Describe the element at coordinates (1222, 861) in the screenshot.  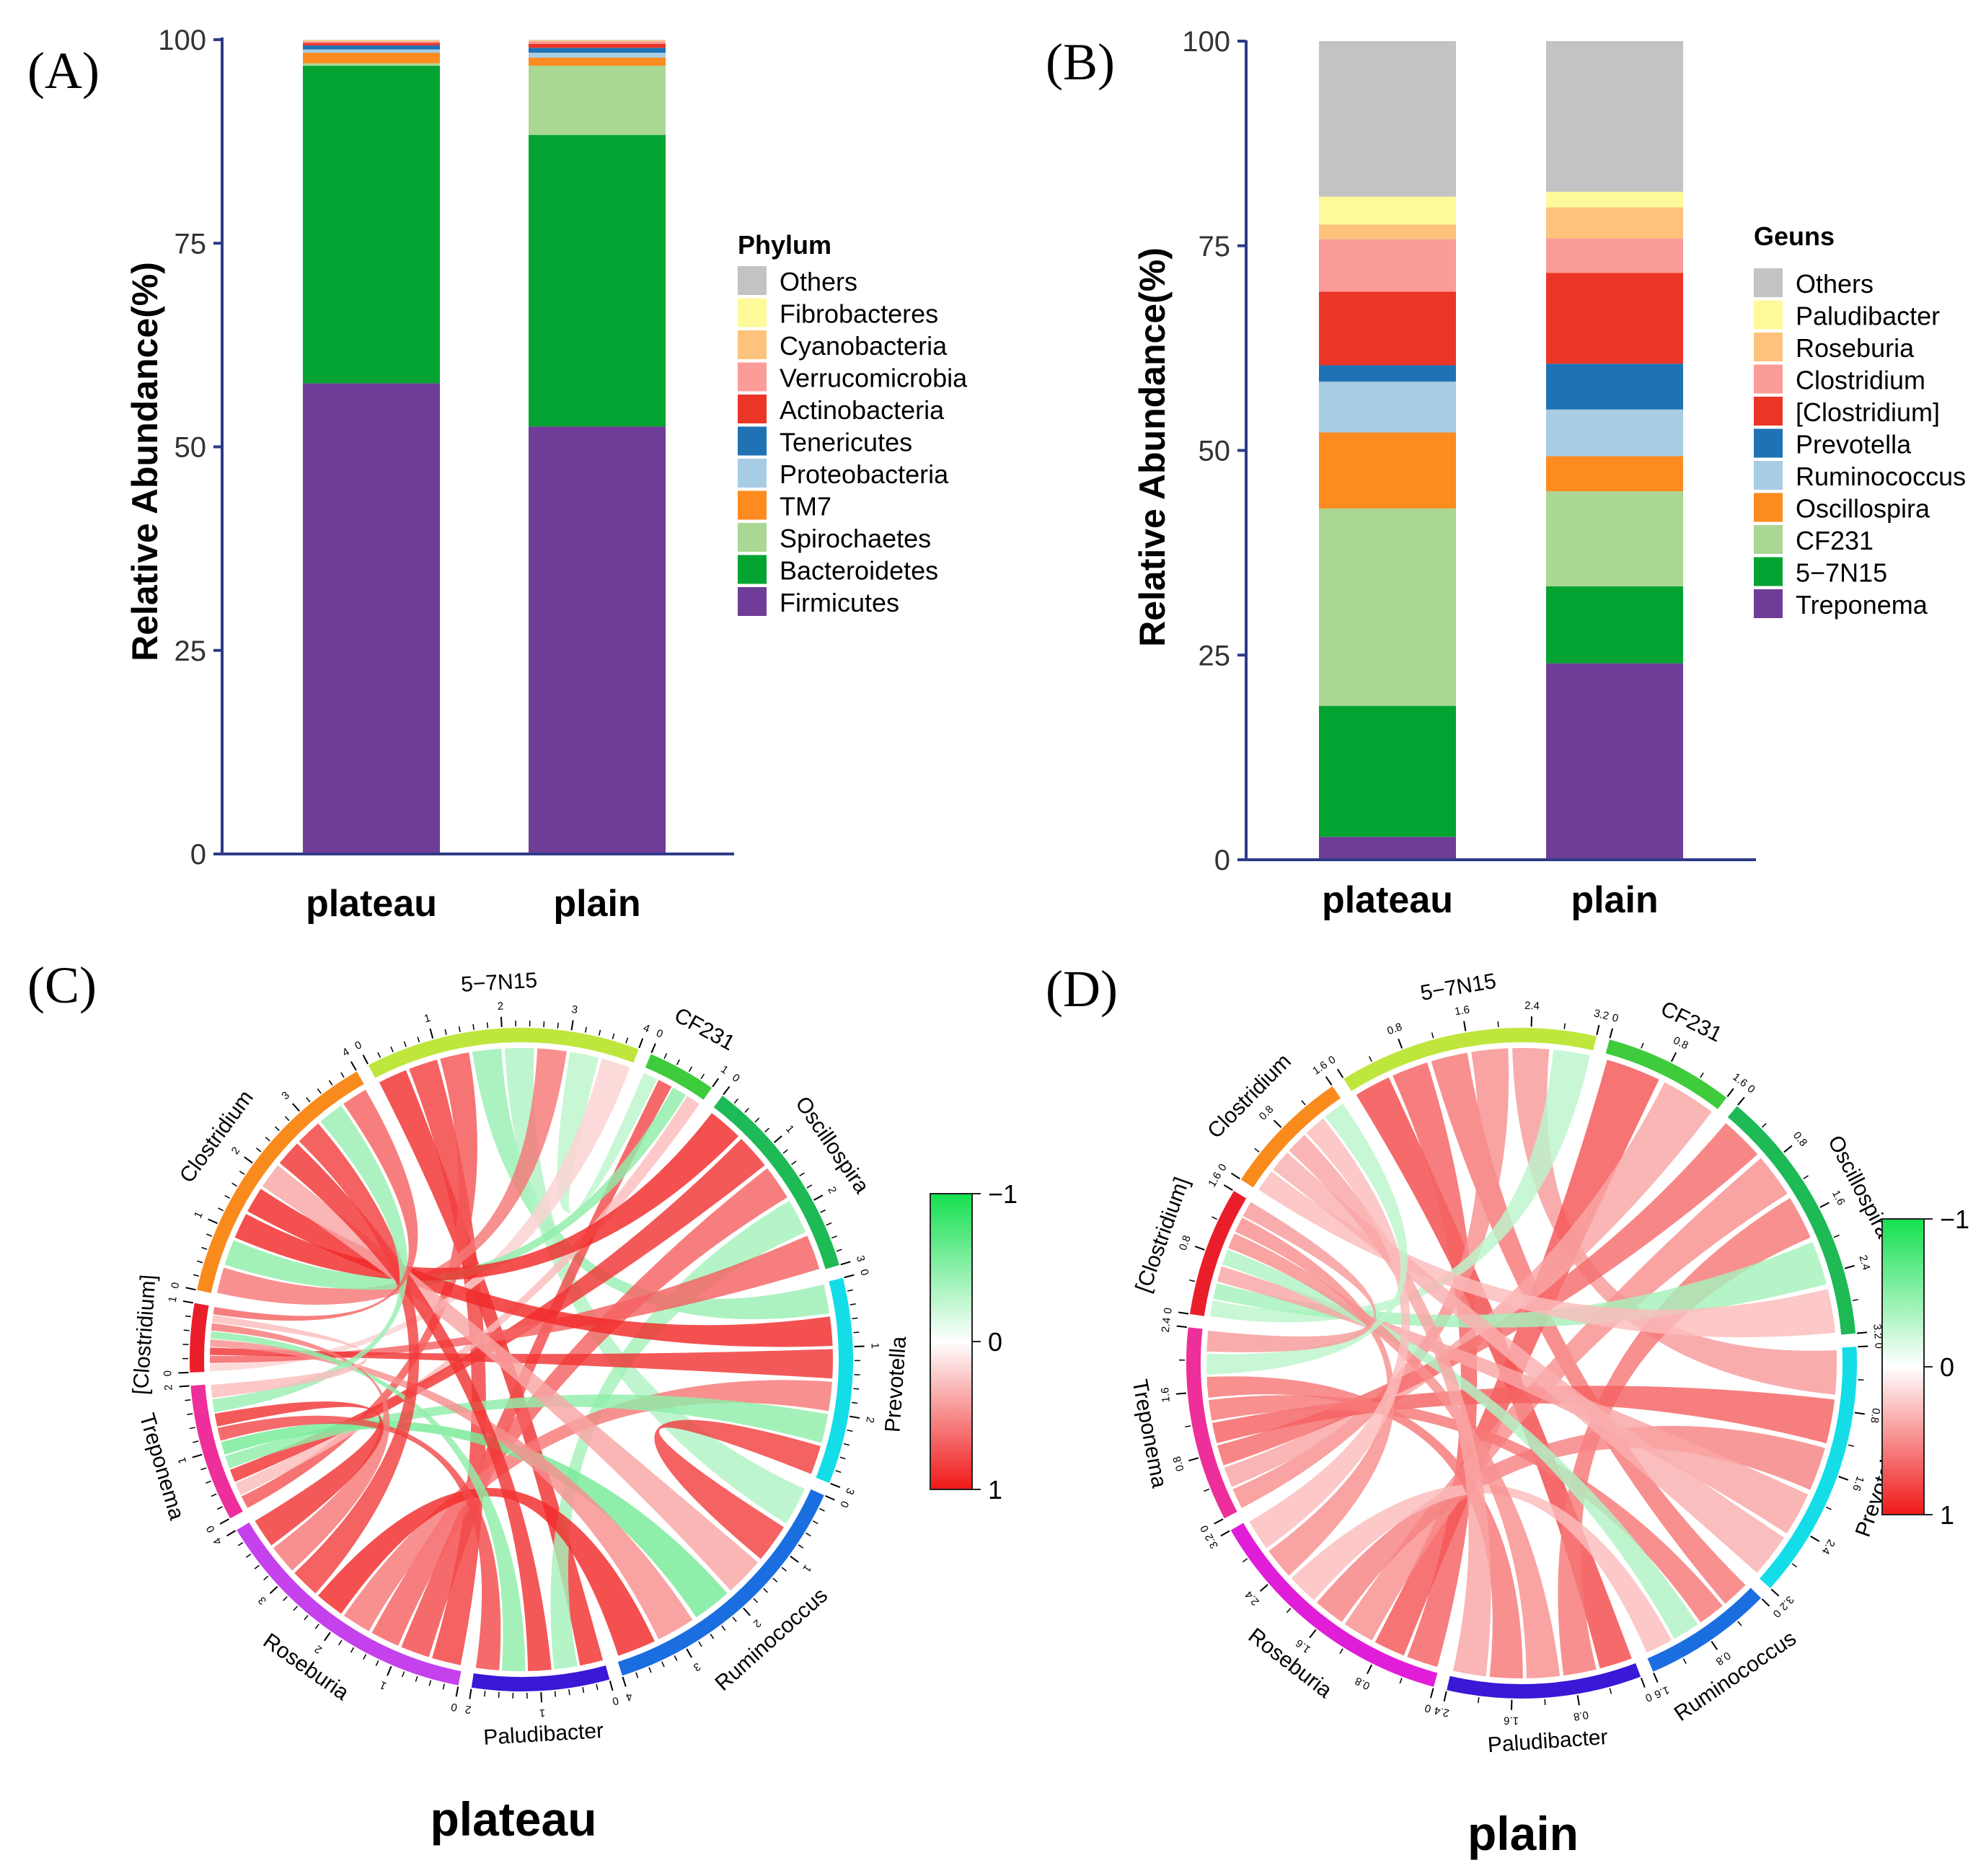
I see `y-tick-label: 0` at that location.